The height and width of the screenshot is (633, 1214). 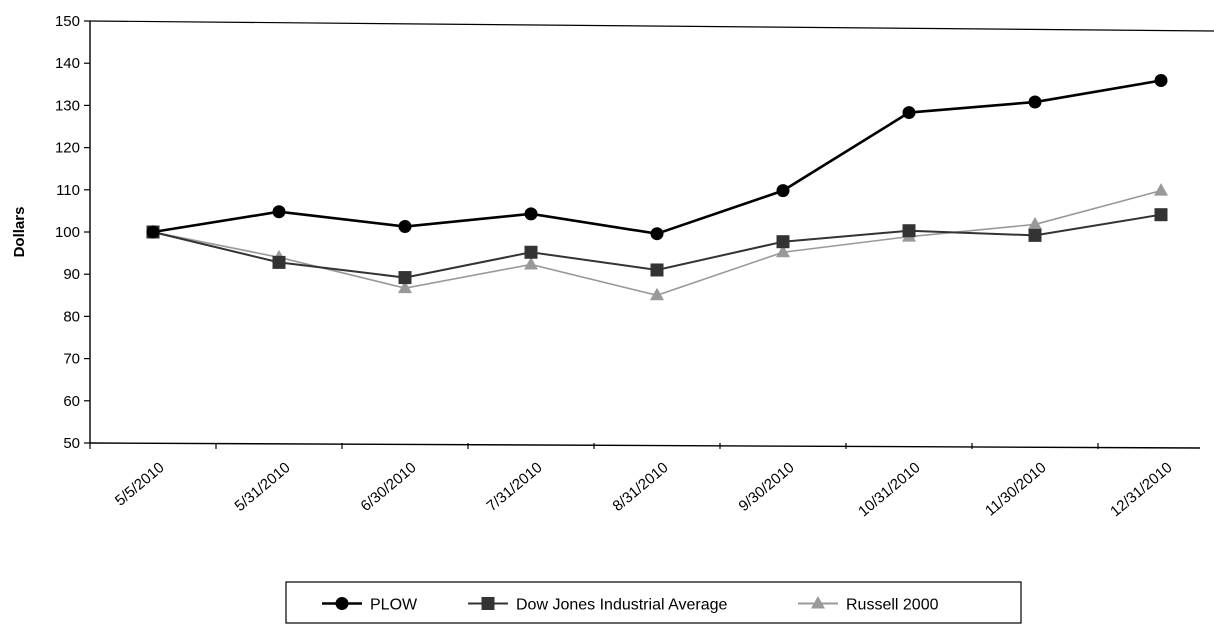 I want to click on y-tick-label: 130, so click(x=67, y=105).